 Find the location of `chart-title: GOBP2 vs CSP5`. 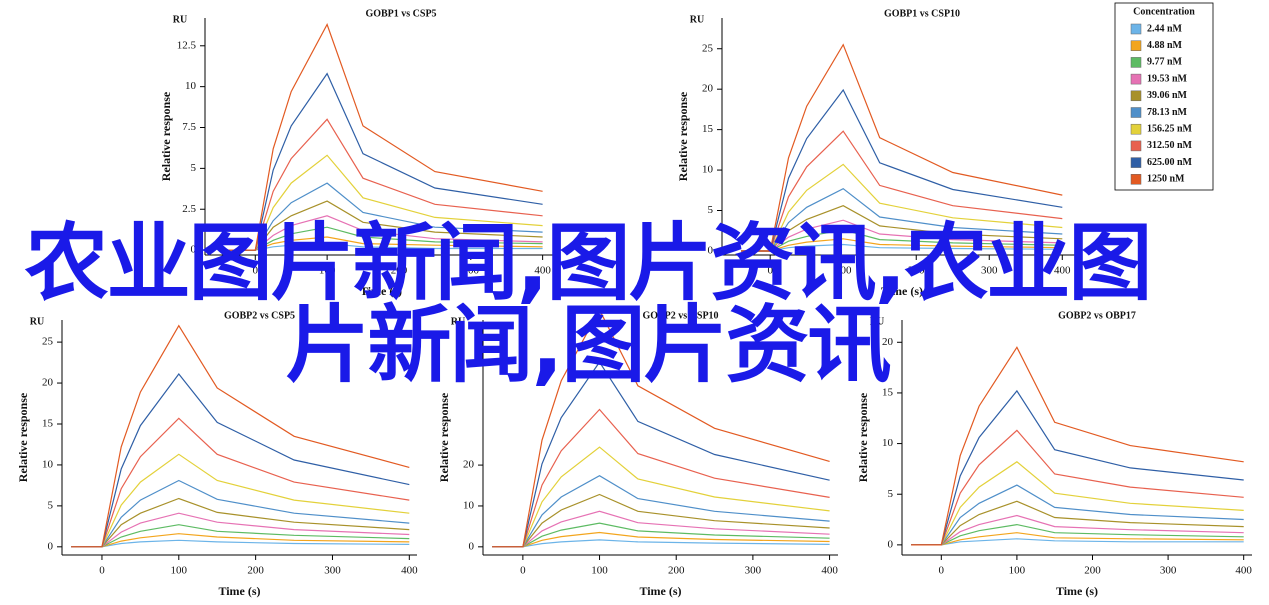

chart-title: GOBP2 vs CSP5 is located at coordinates (259, 315).